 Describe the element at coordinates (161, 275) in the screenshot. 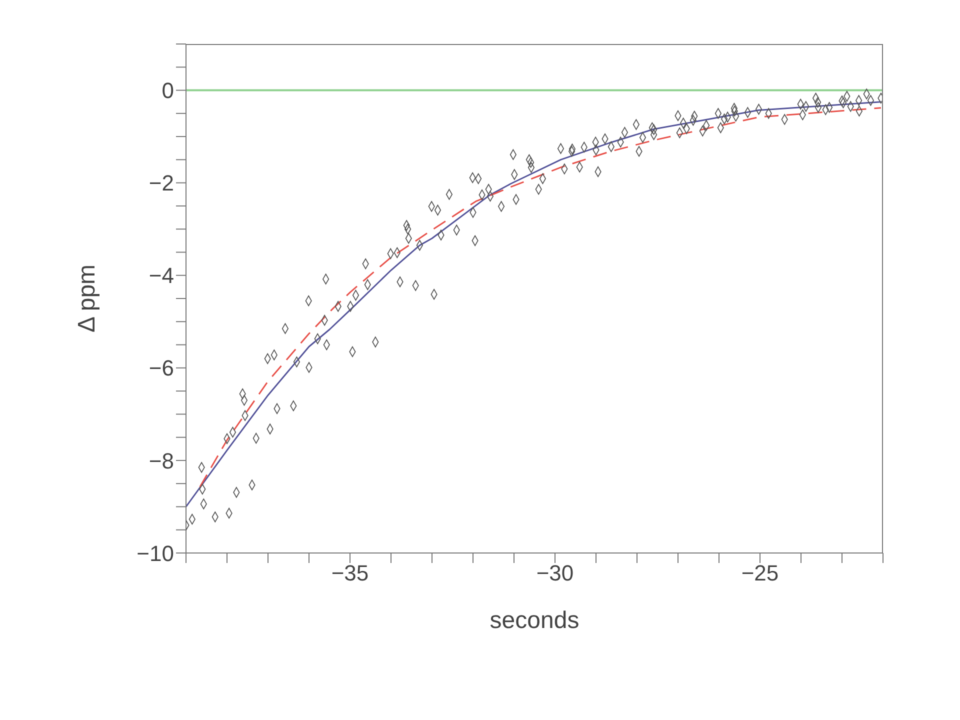

I see `y-tick-label: −4` at that location.